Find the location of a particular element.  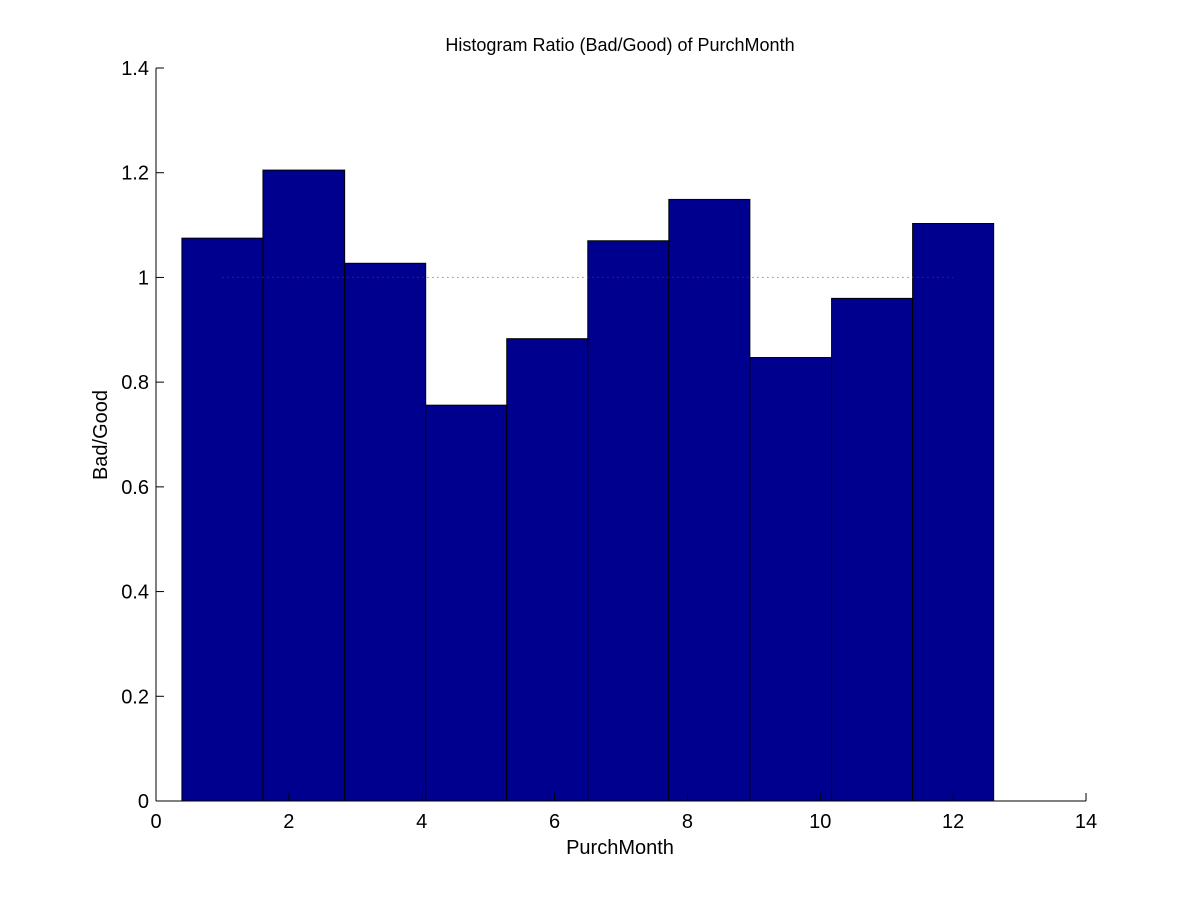

x-tick-label: 0 is located at coordinates (155, 822).